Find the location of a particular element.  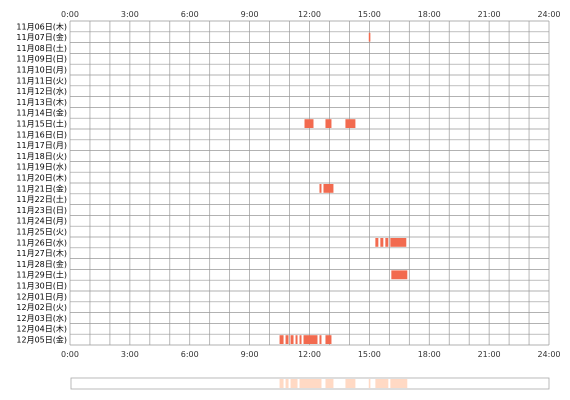

x-tick-label-bottom: 21:00 is located at coordinates (489, 354).